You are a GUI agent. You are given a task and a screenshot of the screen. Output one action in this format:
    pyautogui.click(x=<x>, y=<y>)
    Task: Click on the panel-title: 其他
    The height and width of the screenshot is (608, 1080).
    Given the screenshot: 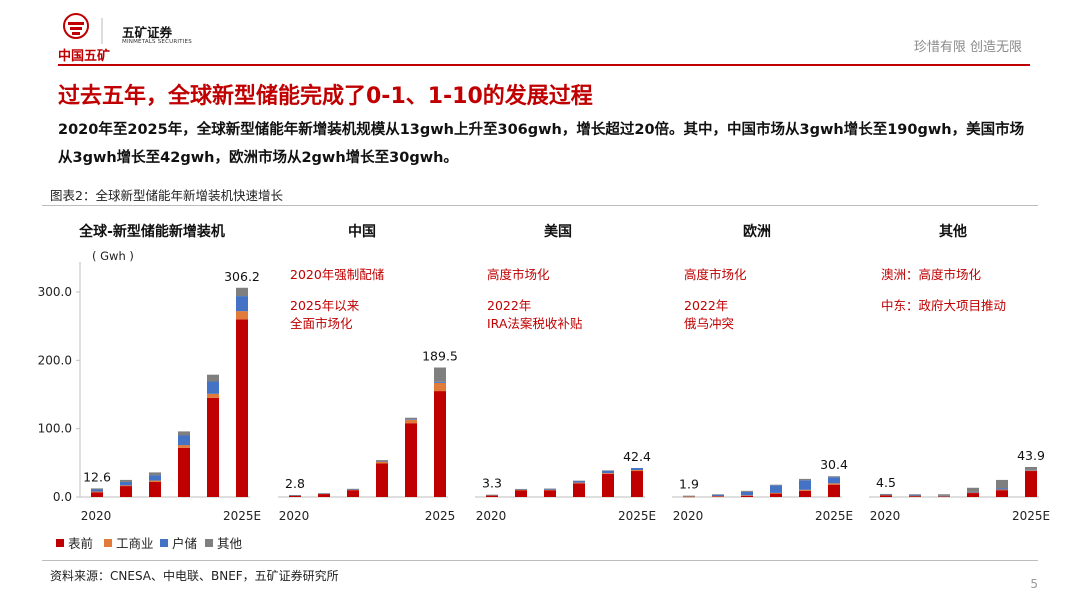 What is the action you would take?
    pyautogui.click(x=953, y=231)
    